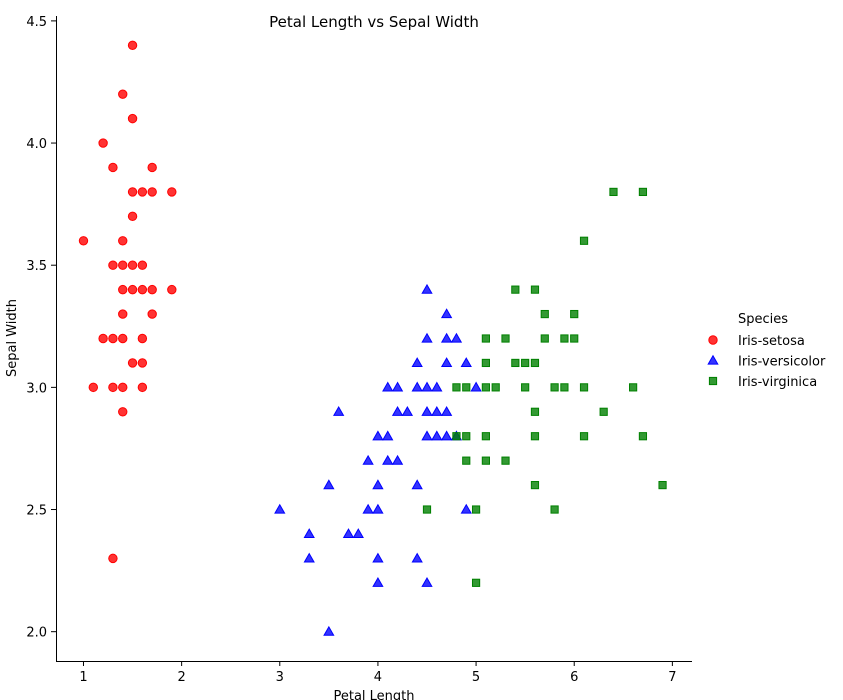 This screenshot has width=843, height=700. Describe the element at coordinates (713, 359) in the screenshot. I see `legend-marker-iris-versicolor` at that location.